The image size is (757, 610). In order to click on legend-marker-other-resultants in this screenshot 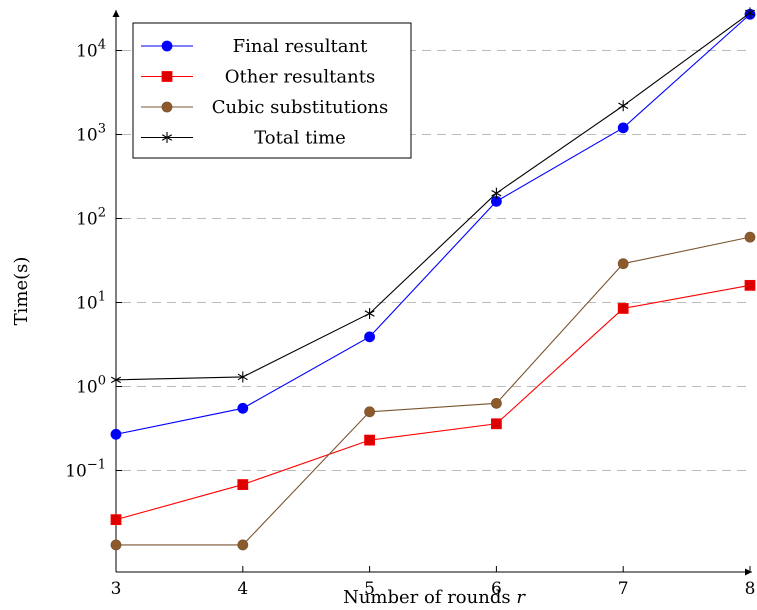, I will do `click(167, 76)`.